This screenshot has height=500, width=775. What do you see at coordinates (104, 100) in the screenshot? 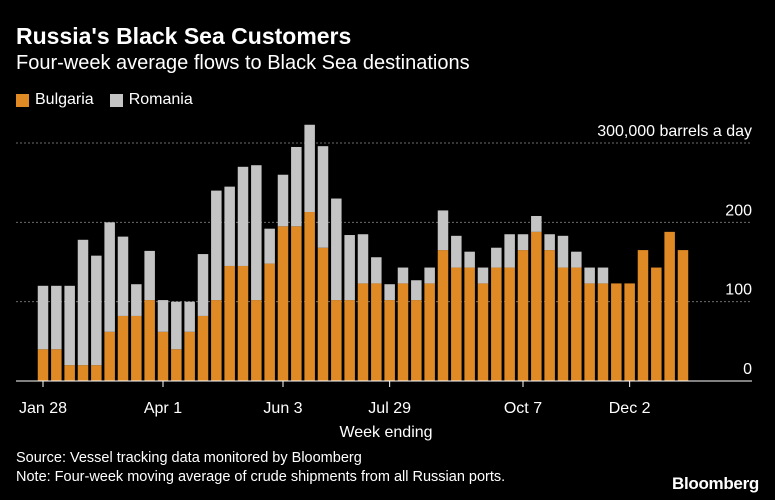
I see `chart-legend: Bulgaria Romania` at bounding box center [104, 100].